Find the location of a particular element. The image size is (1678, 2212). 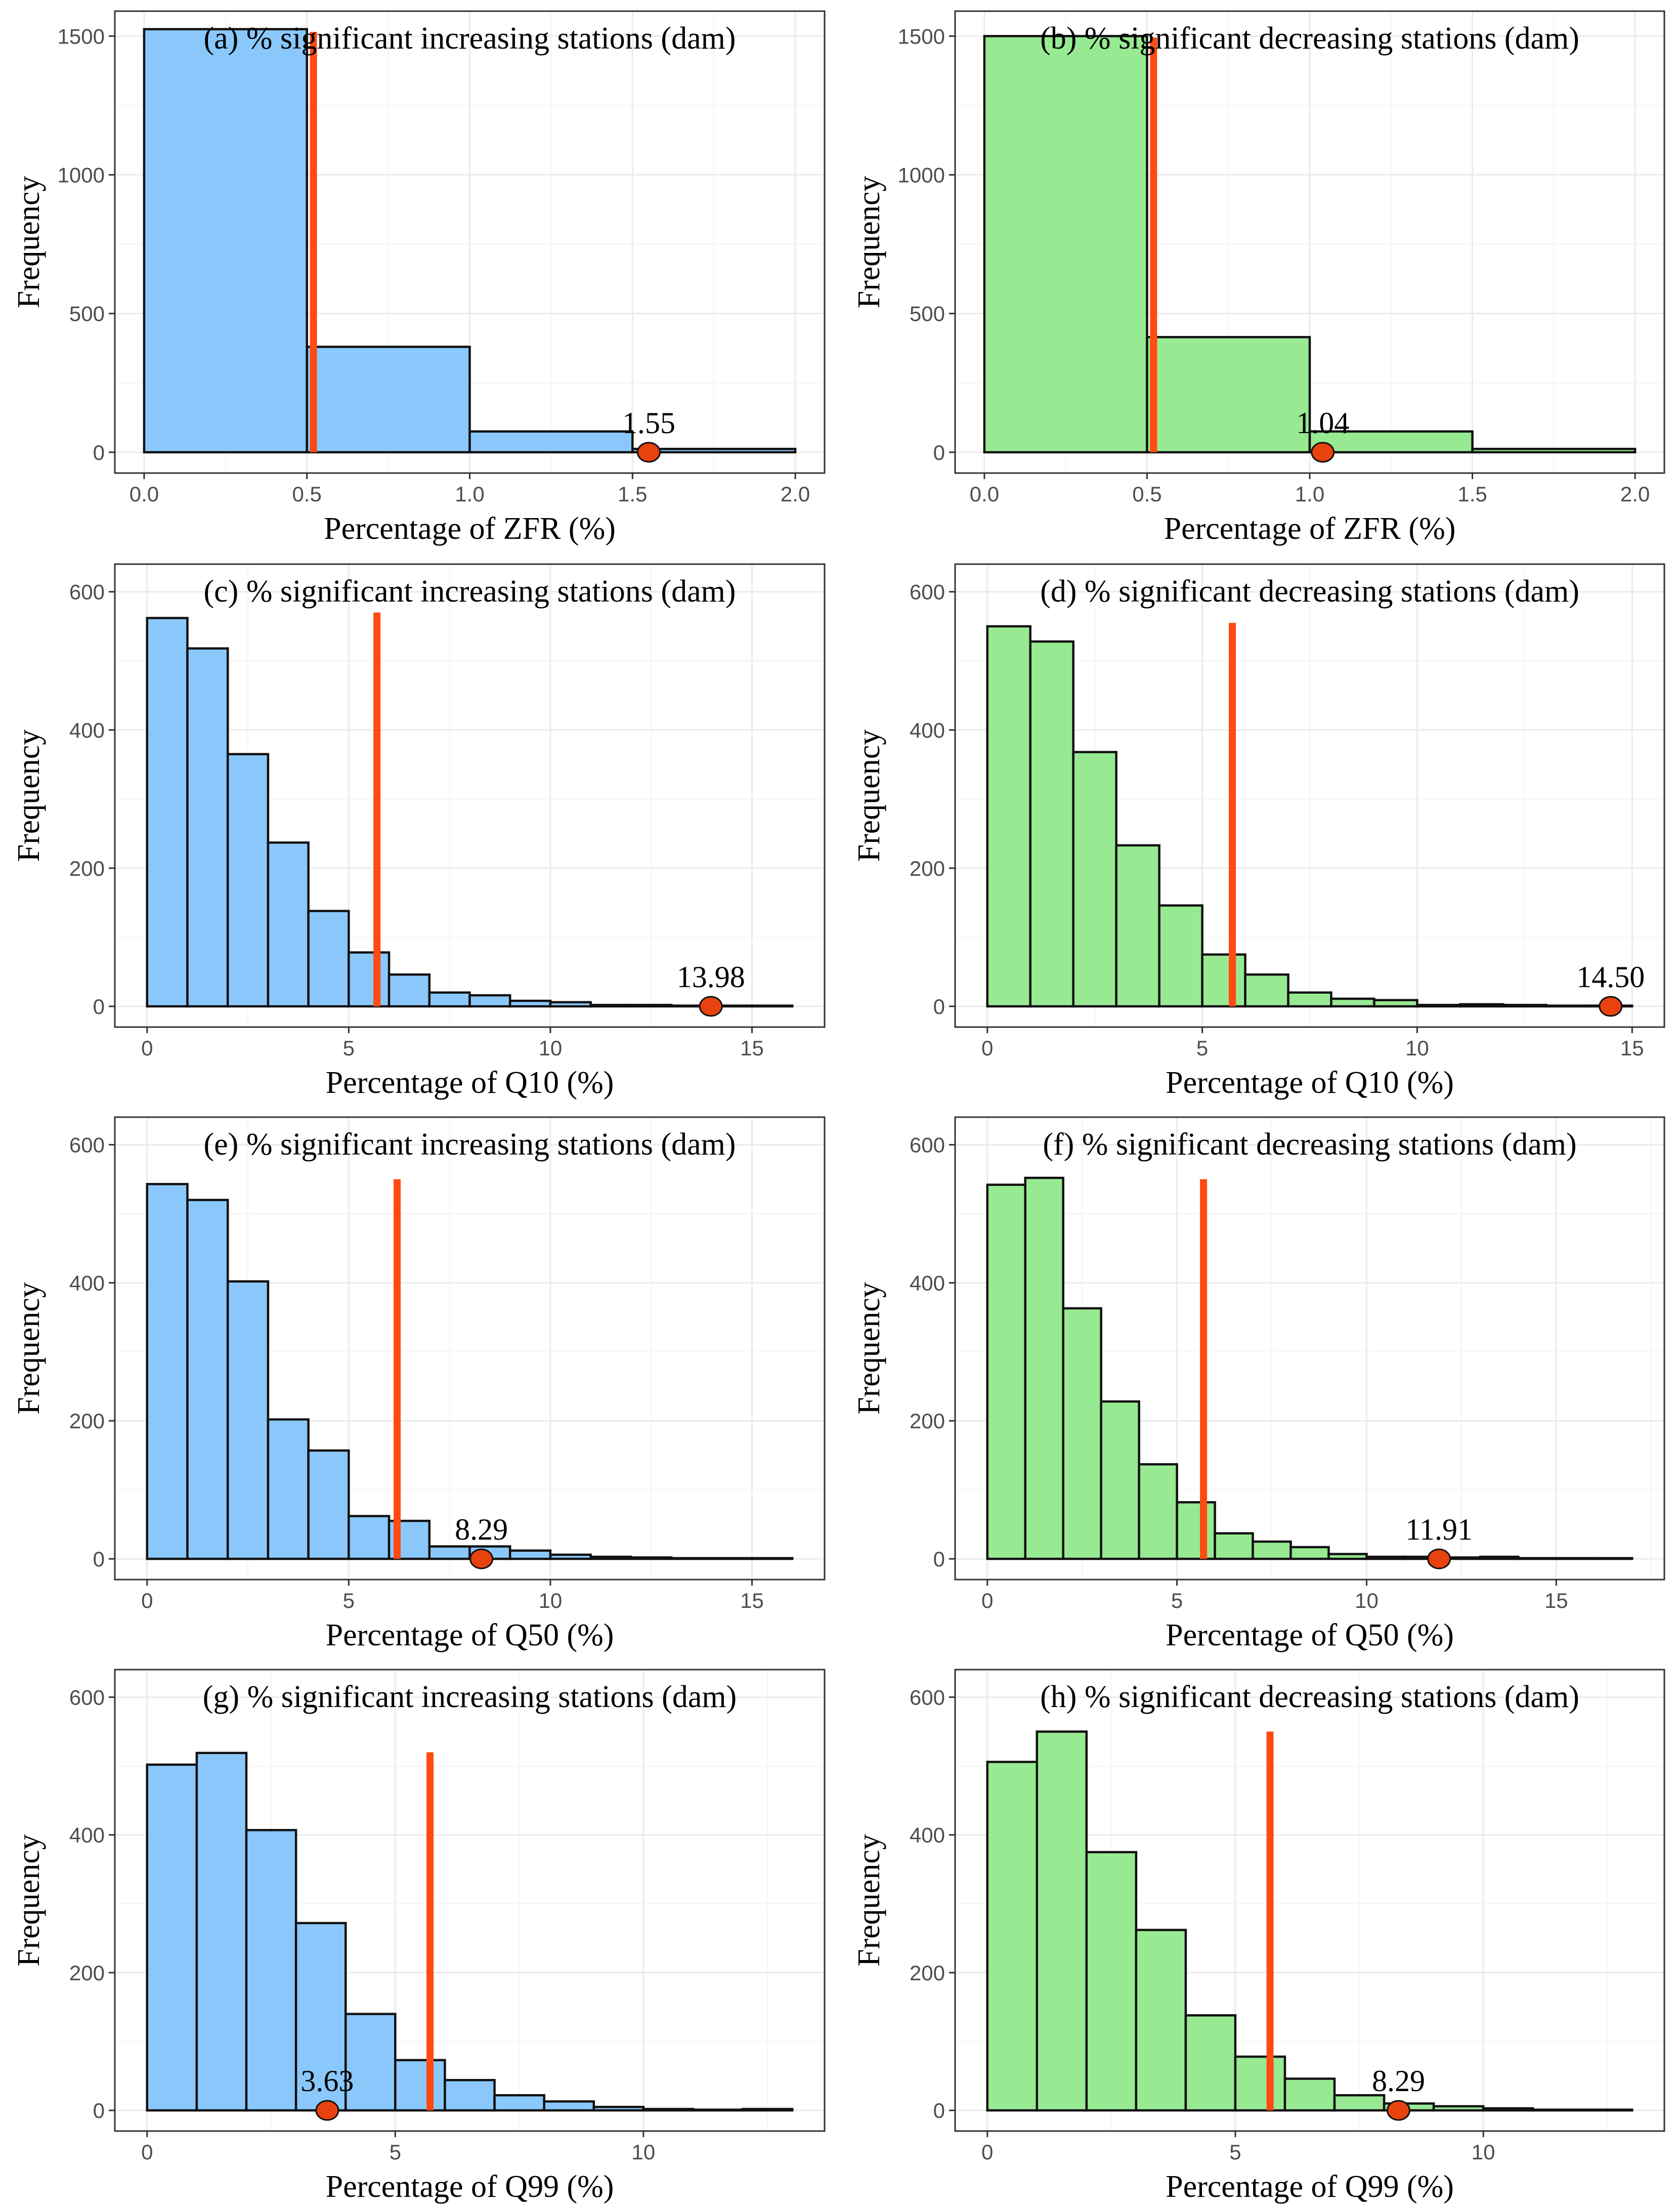

x-axis: 0.0 0.5 1.0 1.5 2.0 Percentage of ZFR (%) is located at coordinates (1310, 509).